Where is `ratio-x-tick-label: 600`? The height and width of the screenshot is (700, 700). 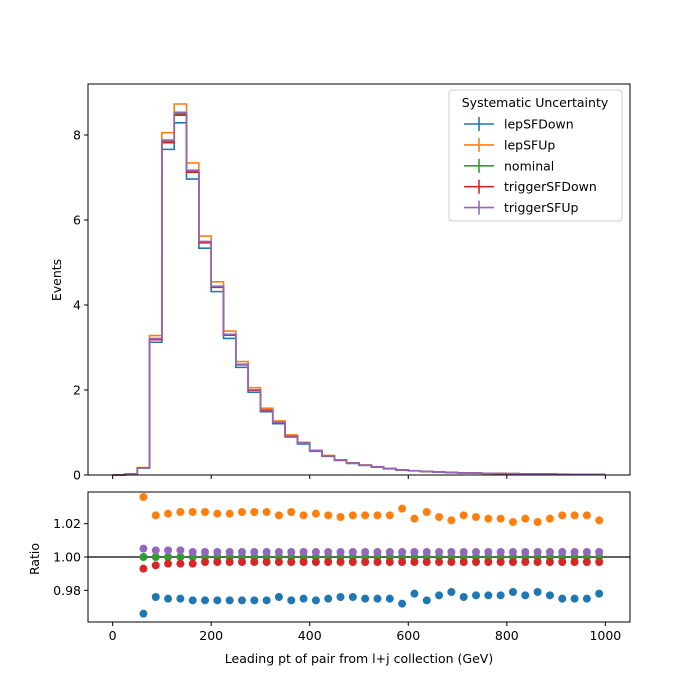
ratio-x-tick-label: 600 is located at coordinates (408, 635).